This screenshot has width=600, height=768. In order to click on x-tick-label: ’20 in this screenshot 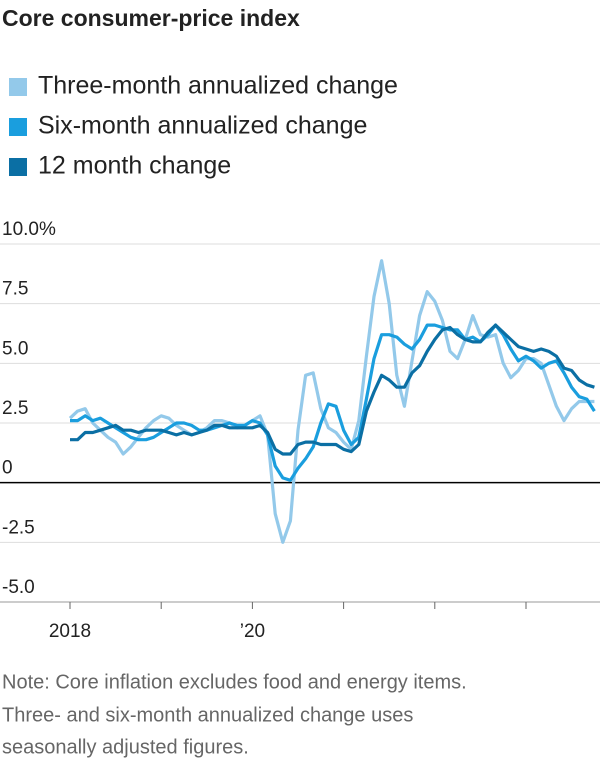, I will do `click(252, 631)`.